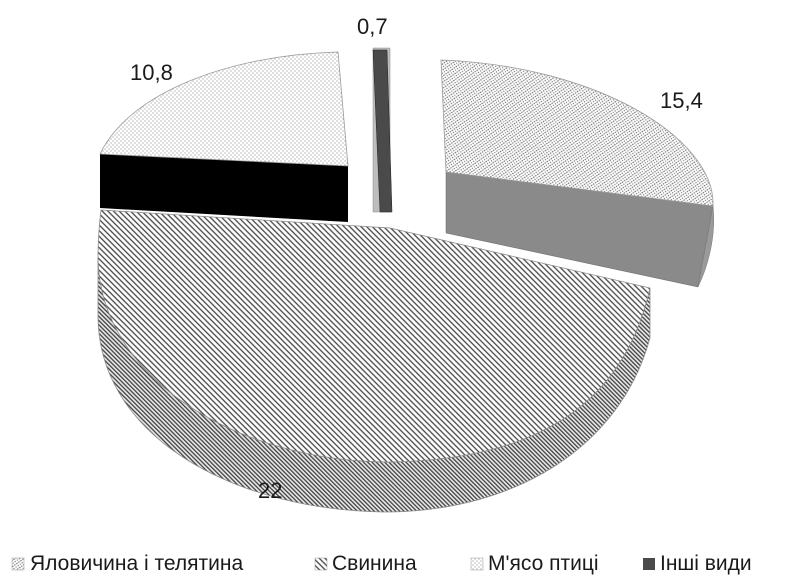 The image size is (787, 584). I want to click on pie-slice-yalovychyna, so click(577, 173).